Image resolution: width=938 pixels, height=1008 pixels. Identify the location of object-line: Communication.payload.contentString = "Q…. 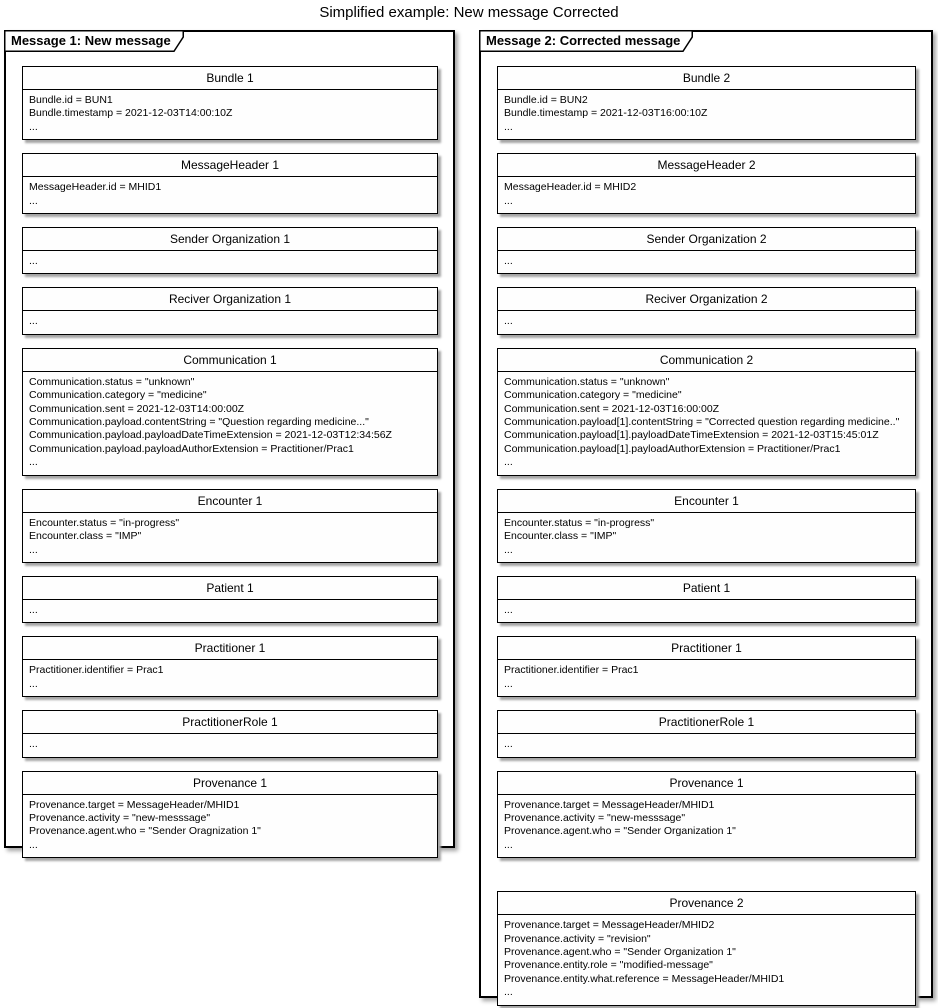
(199, 422).